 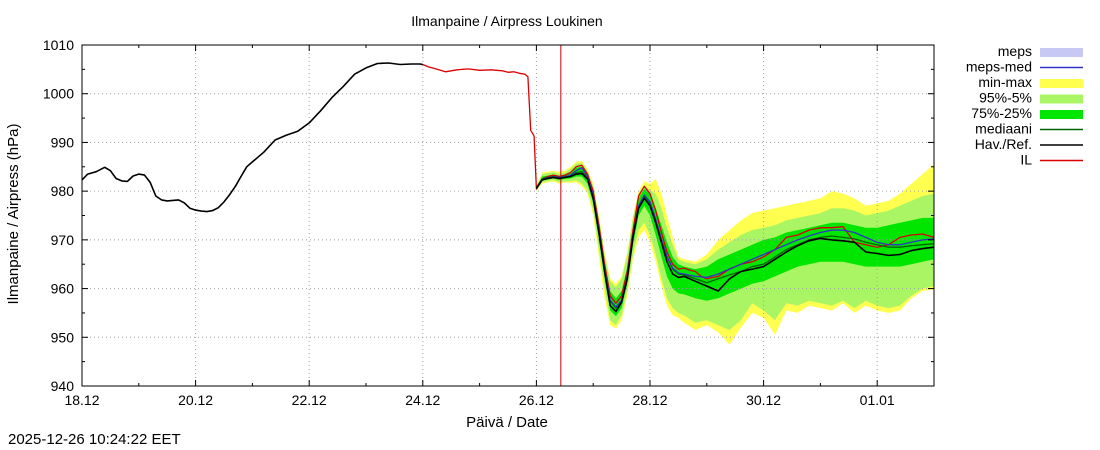 I want to click on y-tick-label: 950, so click(x=63, y=337).